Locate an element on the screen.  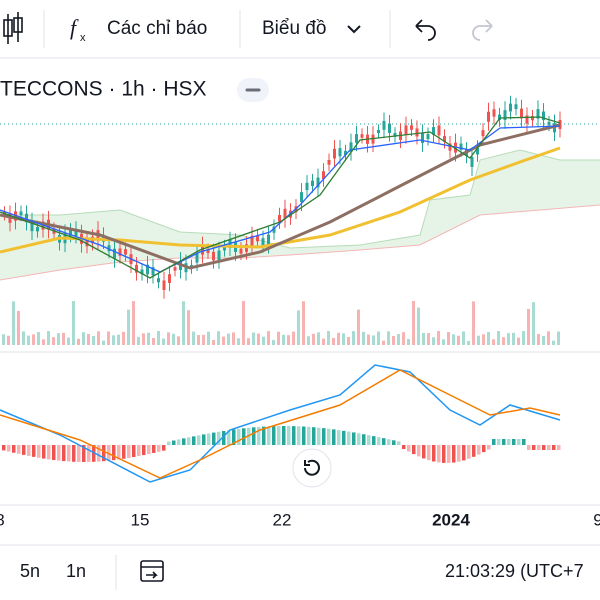
reset-button is located at coordinates (312, 468).